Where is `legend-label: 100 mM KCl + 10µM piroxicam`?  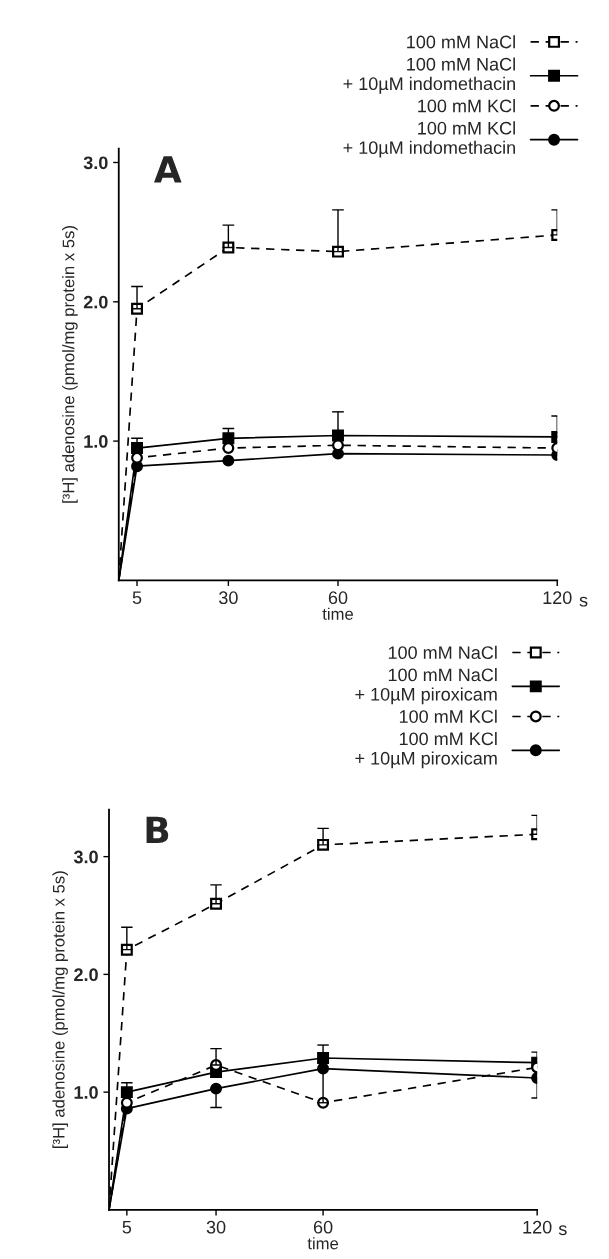
legend-label: 100 mM KCl + 10µM piroxicam is located at coordinates (426, 750).